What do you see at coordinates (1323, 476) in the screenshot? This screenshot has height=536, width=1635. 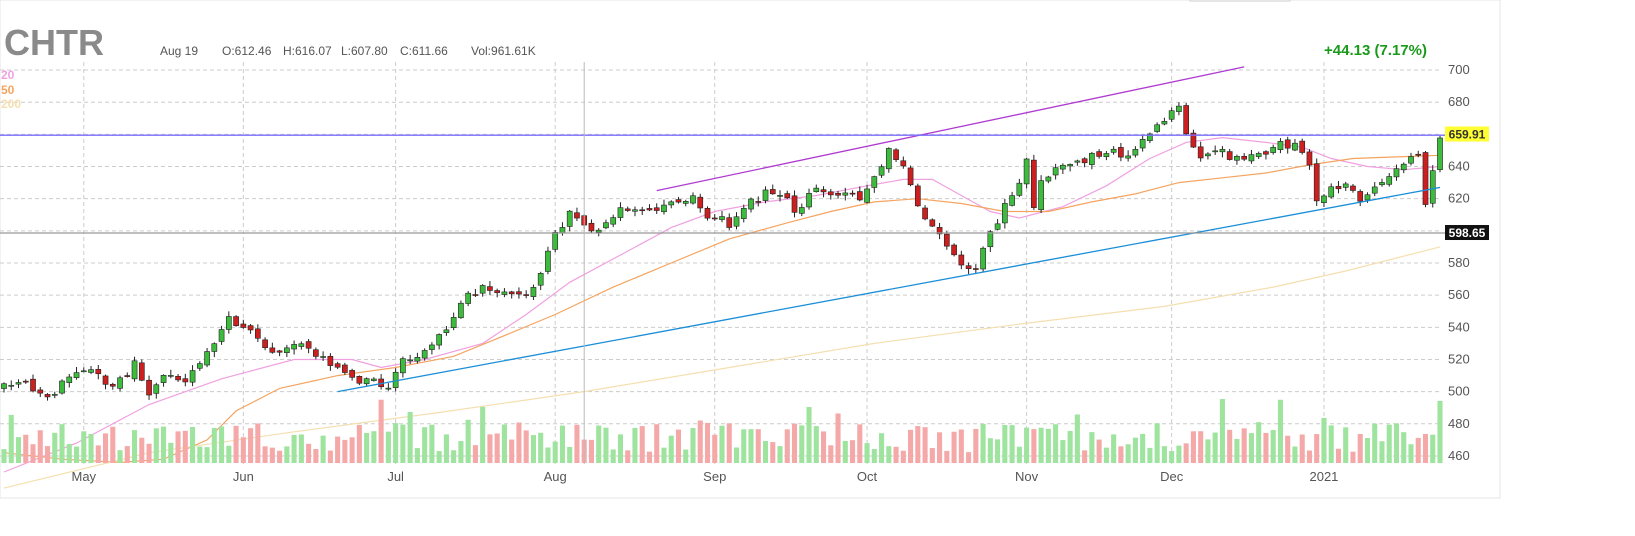 I see `x-tick-label: 2021` at bounding box center [1323, 476].